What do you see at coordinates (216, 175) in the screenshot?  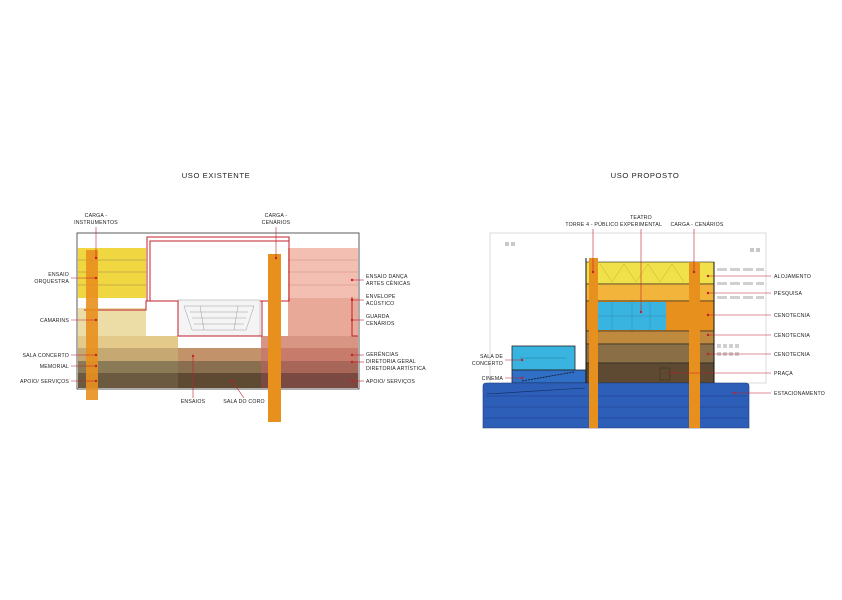 I see `existing-title: USO EXISTENTE` at bounding box center [216, 175].